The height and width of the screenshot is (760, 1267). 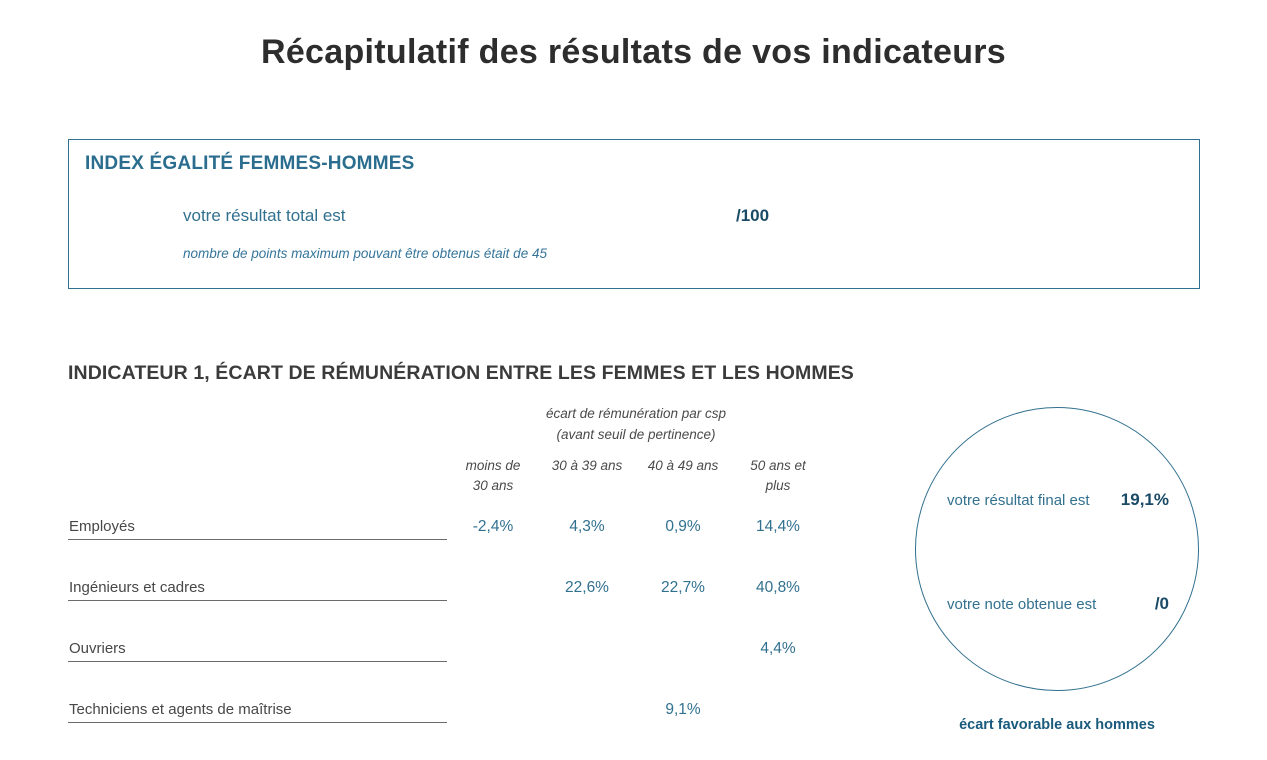 I want to click on column-header-line: moins de, so click(x=493, y=465).